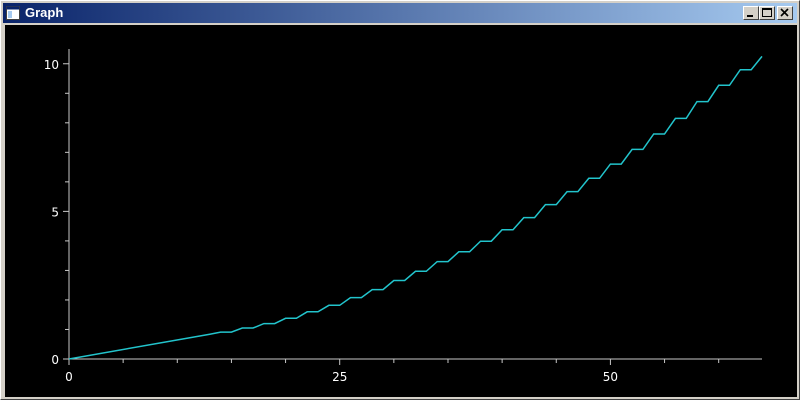  I want to click on x-tick-label: 50, so click(610, 377).